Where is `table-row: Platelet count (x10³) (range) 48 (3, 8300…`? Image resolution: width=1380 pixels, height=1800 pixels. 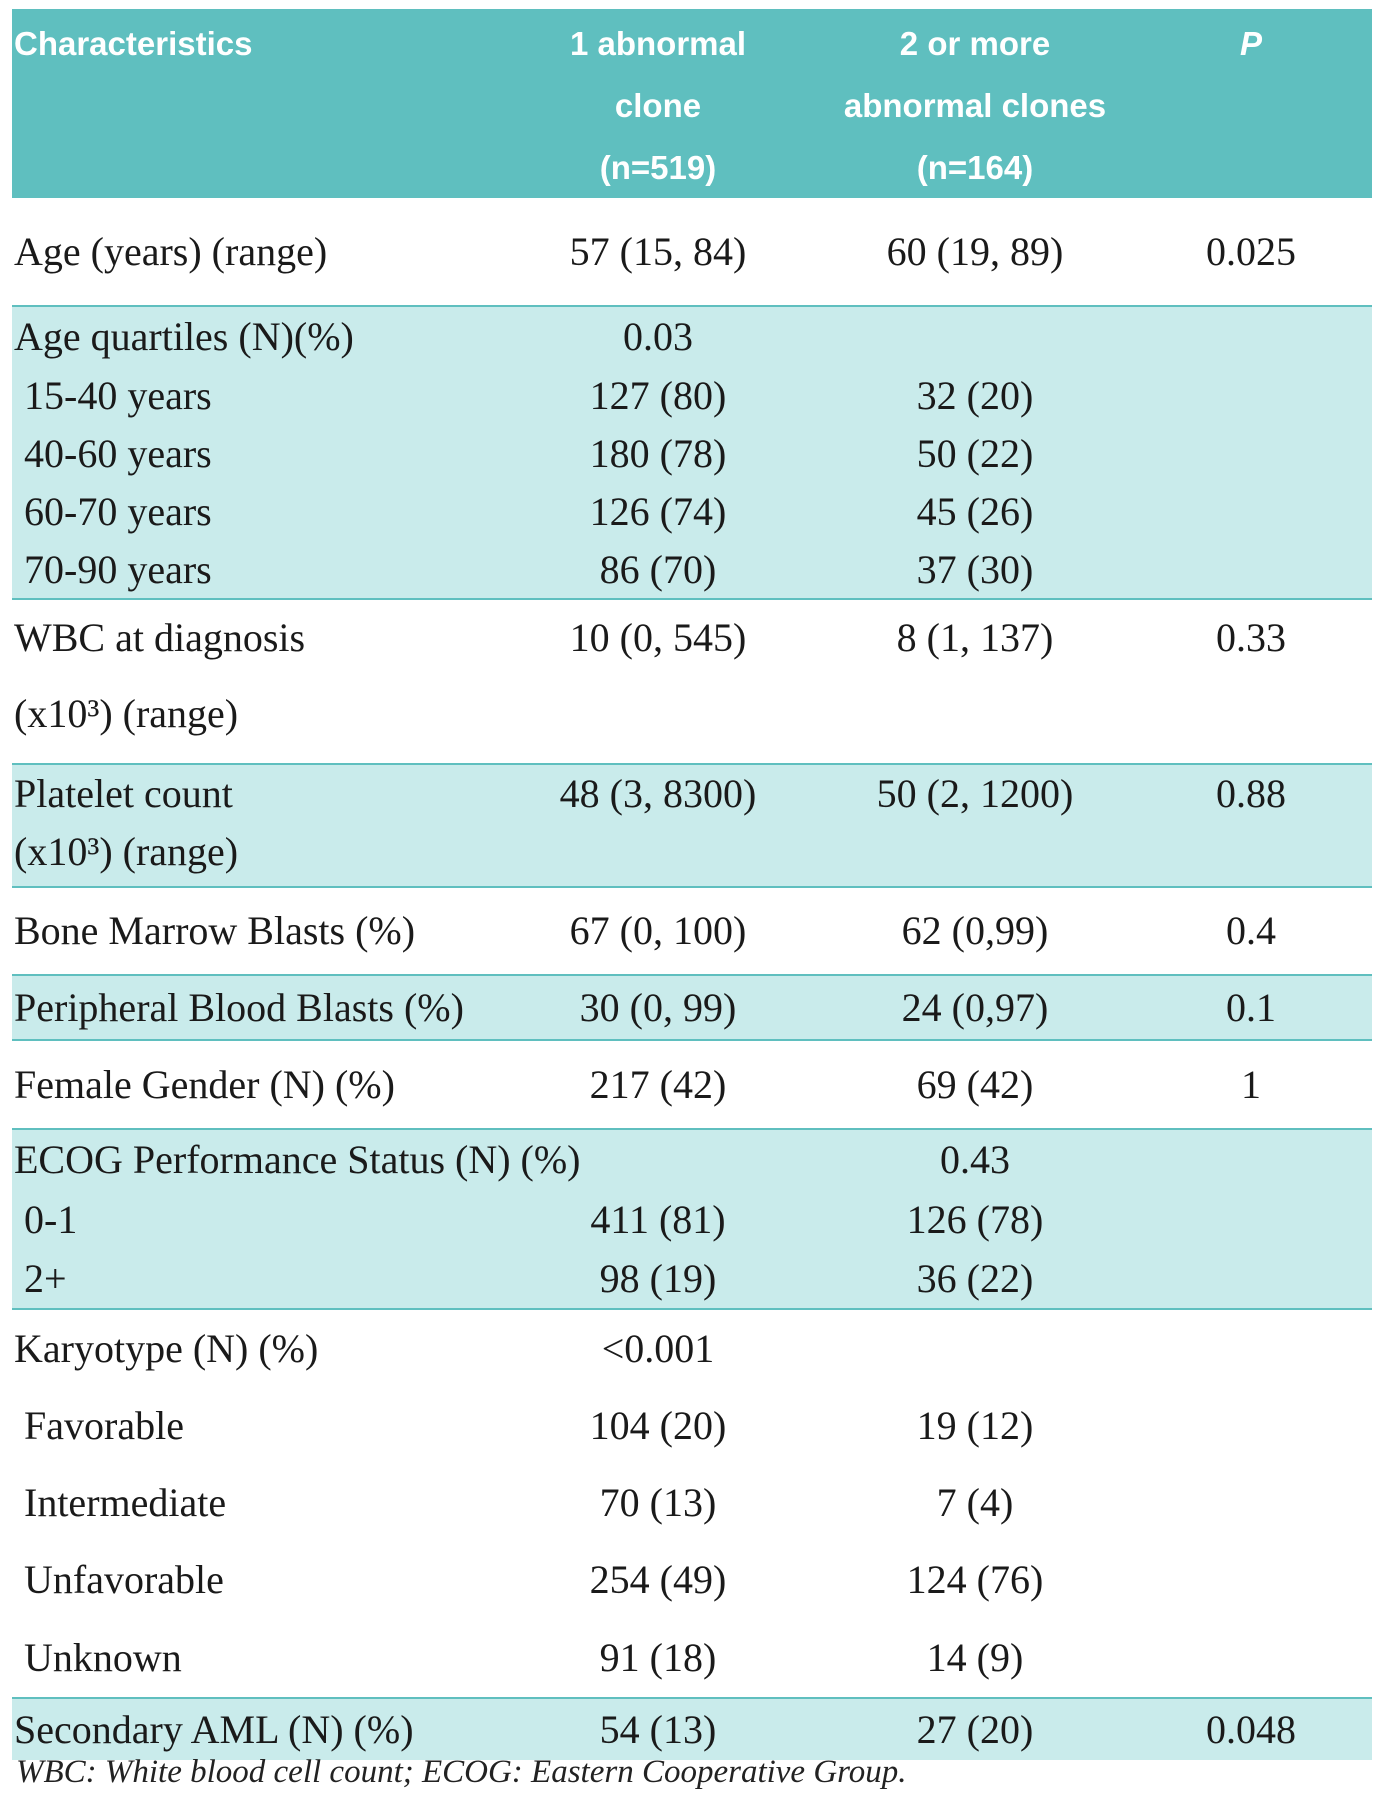
table-row: Platelet count (x10³) (range) 48 (3, 8300… is located at coordinates (692, 825).